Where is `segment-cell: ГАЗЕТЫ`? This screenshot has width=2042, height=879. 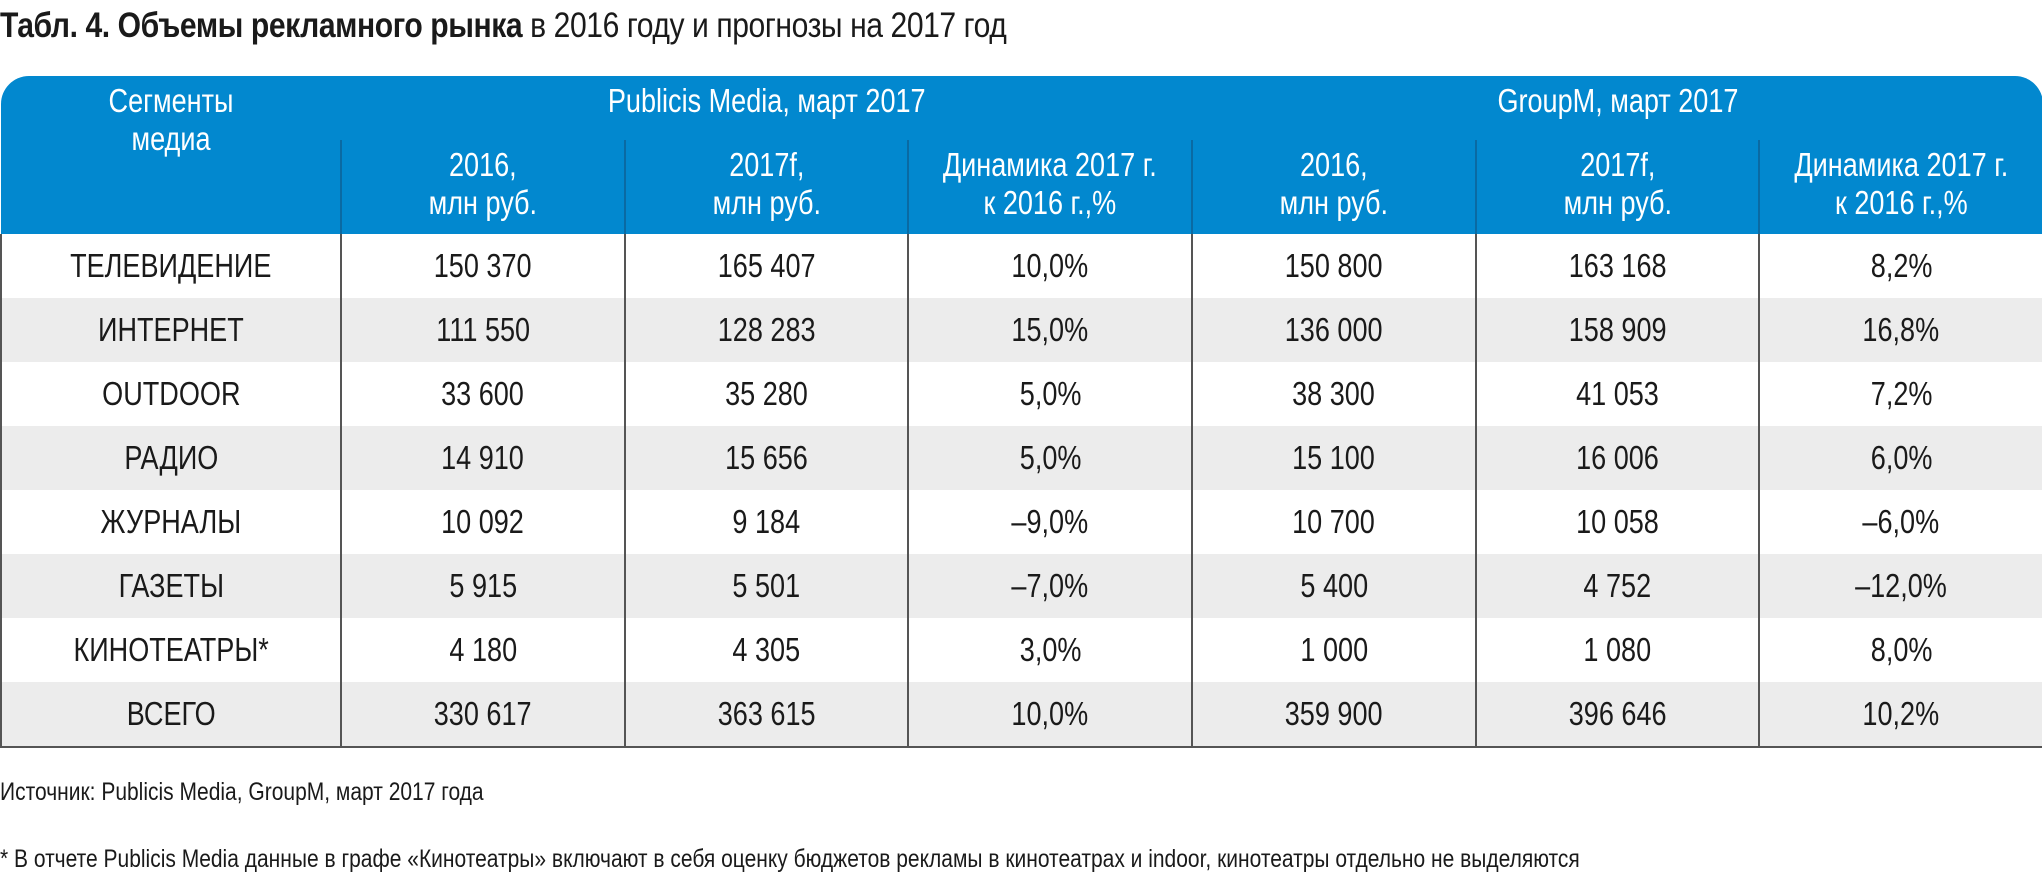
segment-cell: ГАЗЕТЫ is located at coordinates (170, 586).